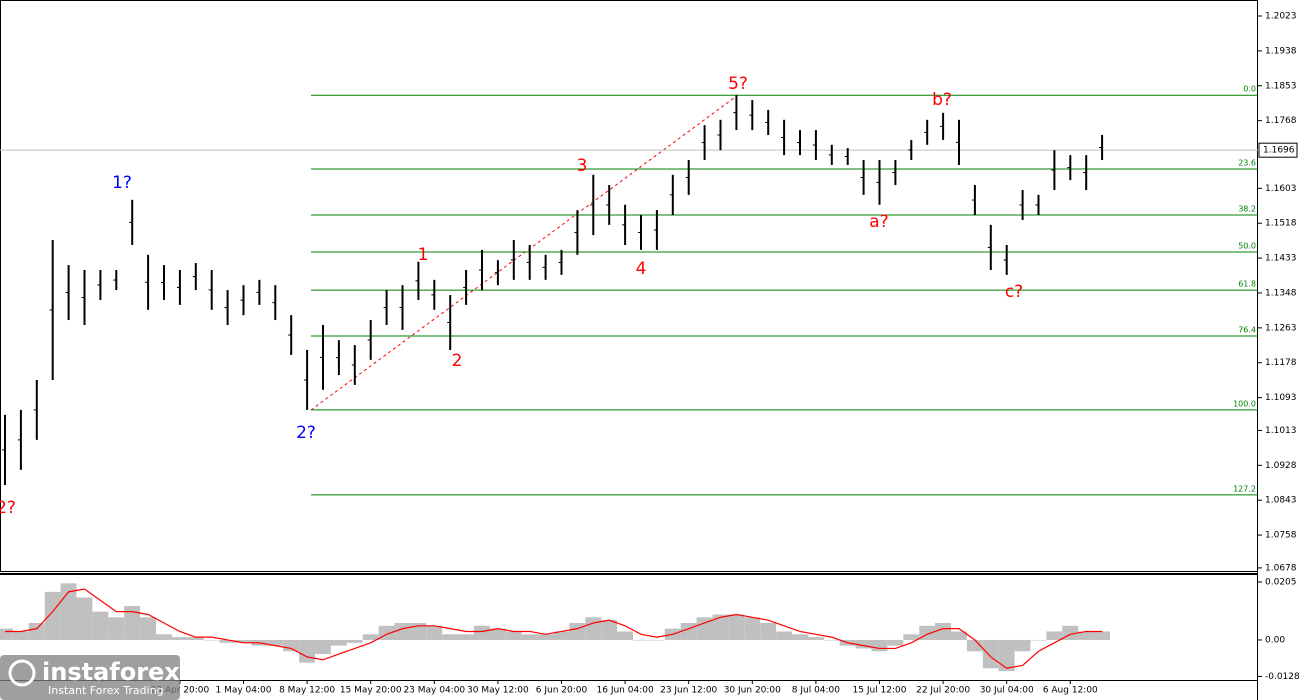 The width and height of the screenshot is (1300, 700). Describe the element at coordinates (1007, 691) in the screenshot. I see `x-tick-label: 30 Jul 04:00` at that location.